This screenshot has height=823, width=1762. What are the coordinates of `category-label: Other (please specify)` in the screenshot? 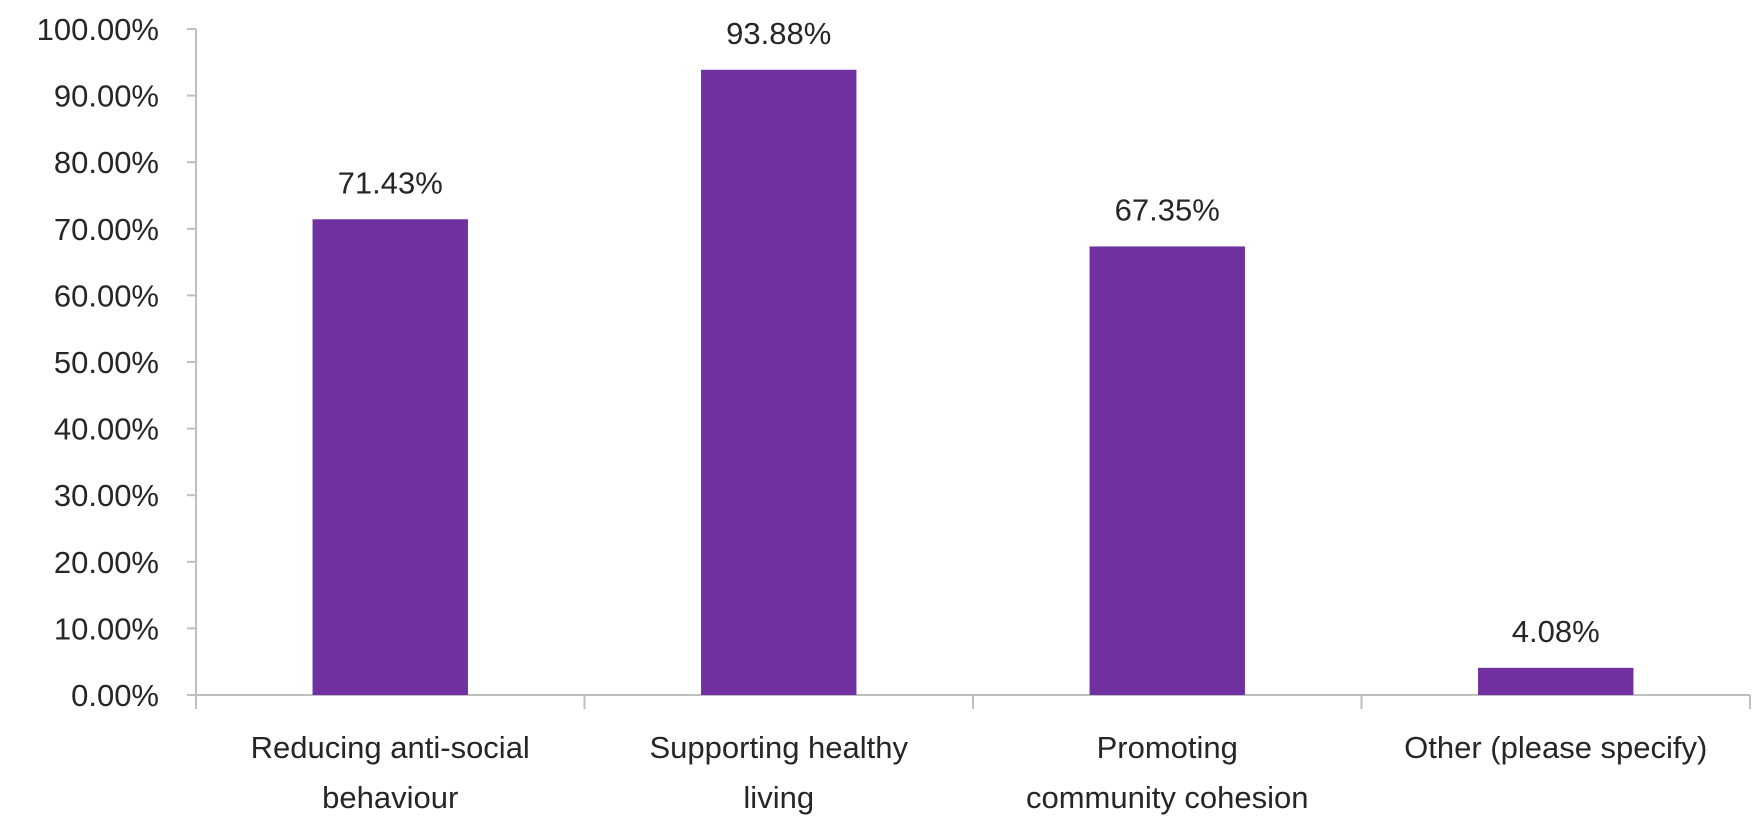 It's located at (1555, 747).